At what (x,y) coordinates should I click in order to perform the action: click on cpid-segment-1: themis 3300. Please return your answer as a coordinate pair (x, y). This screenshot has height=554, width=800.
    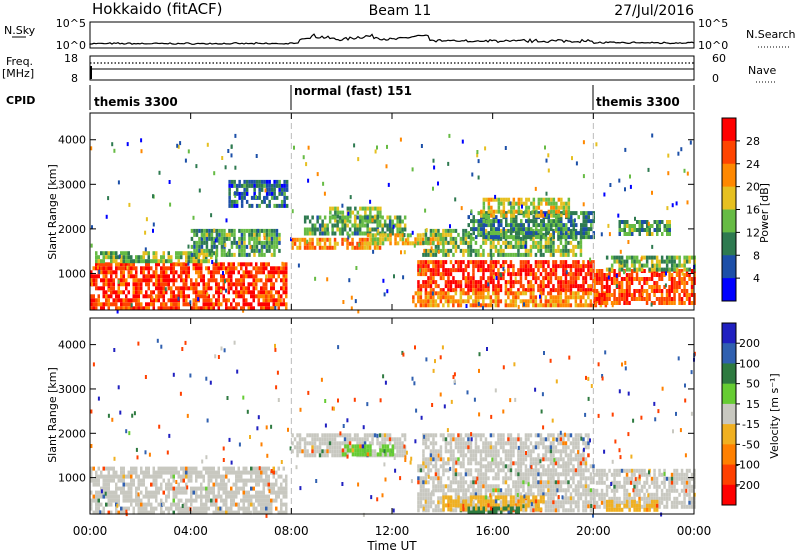
    Looking at the image, I should click on (136, 102).